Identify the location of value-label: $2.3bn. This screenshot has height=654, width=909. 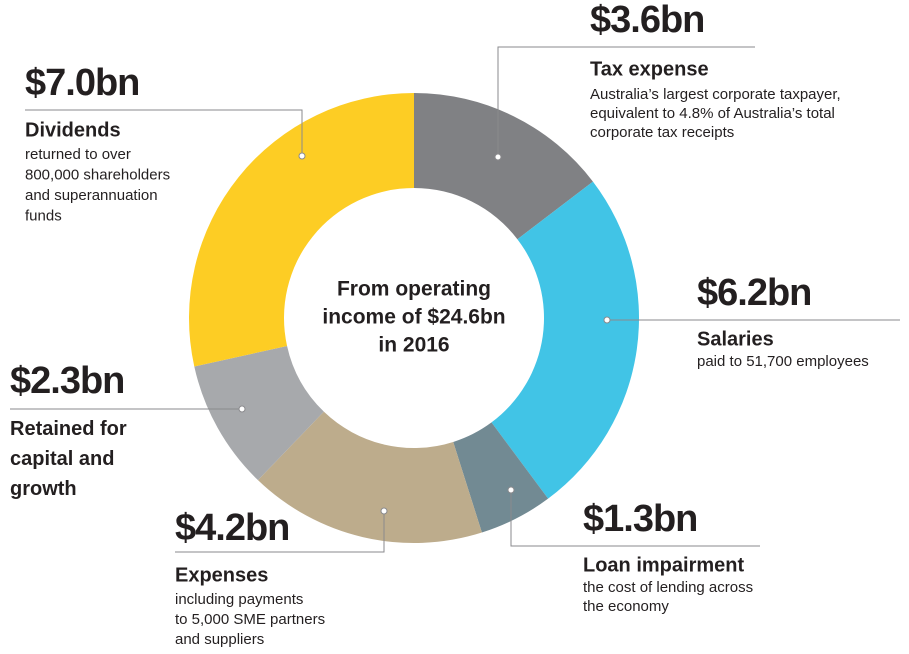
(67, 381).